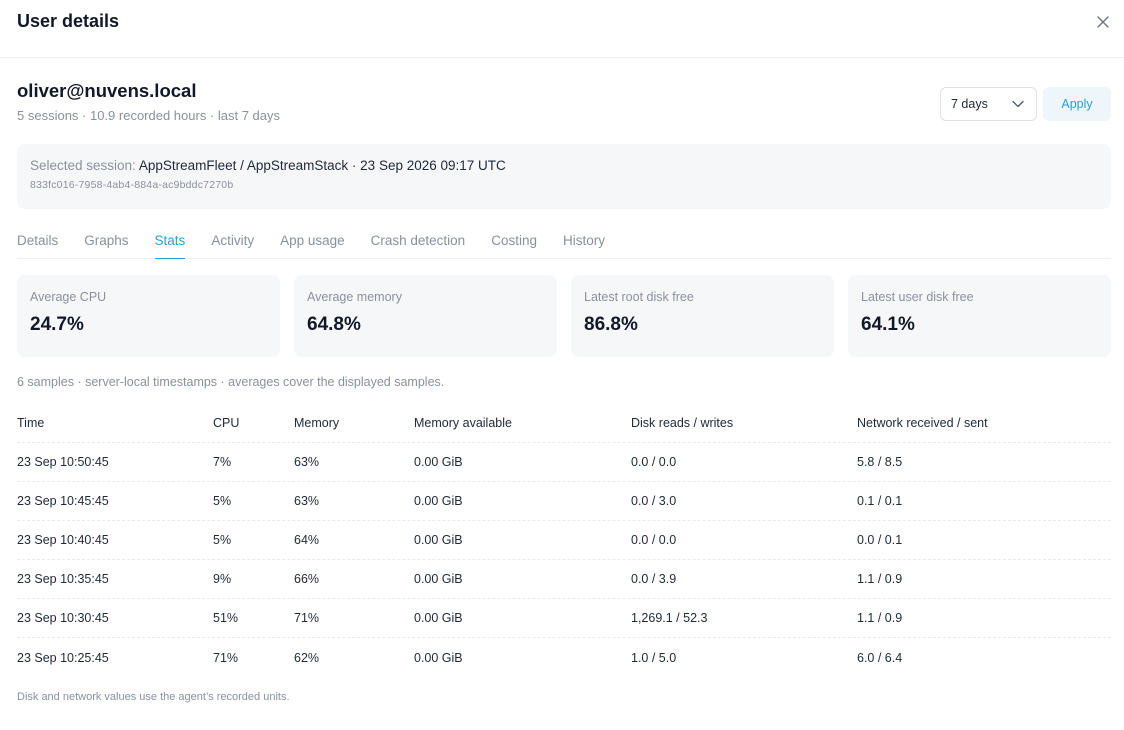 The image size is (1124, 730). I want to click on column-header-time: Time, so click(31, 422).